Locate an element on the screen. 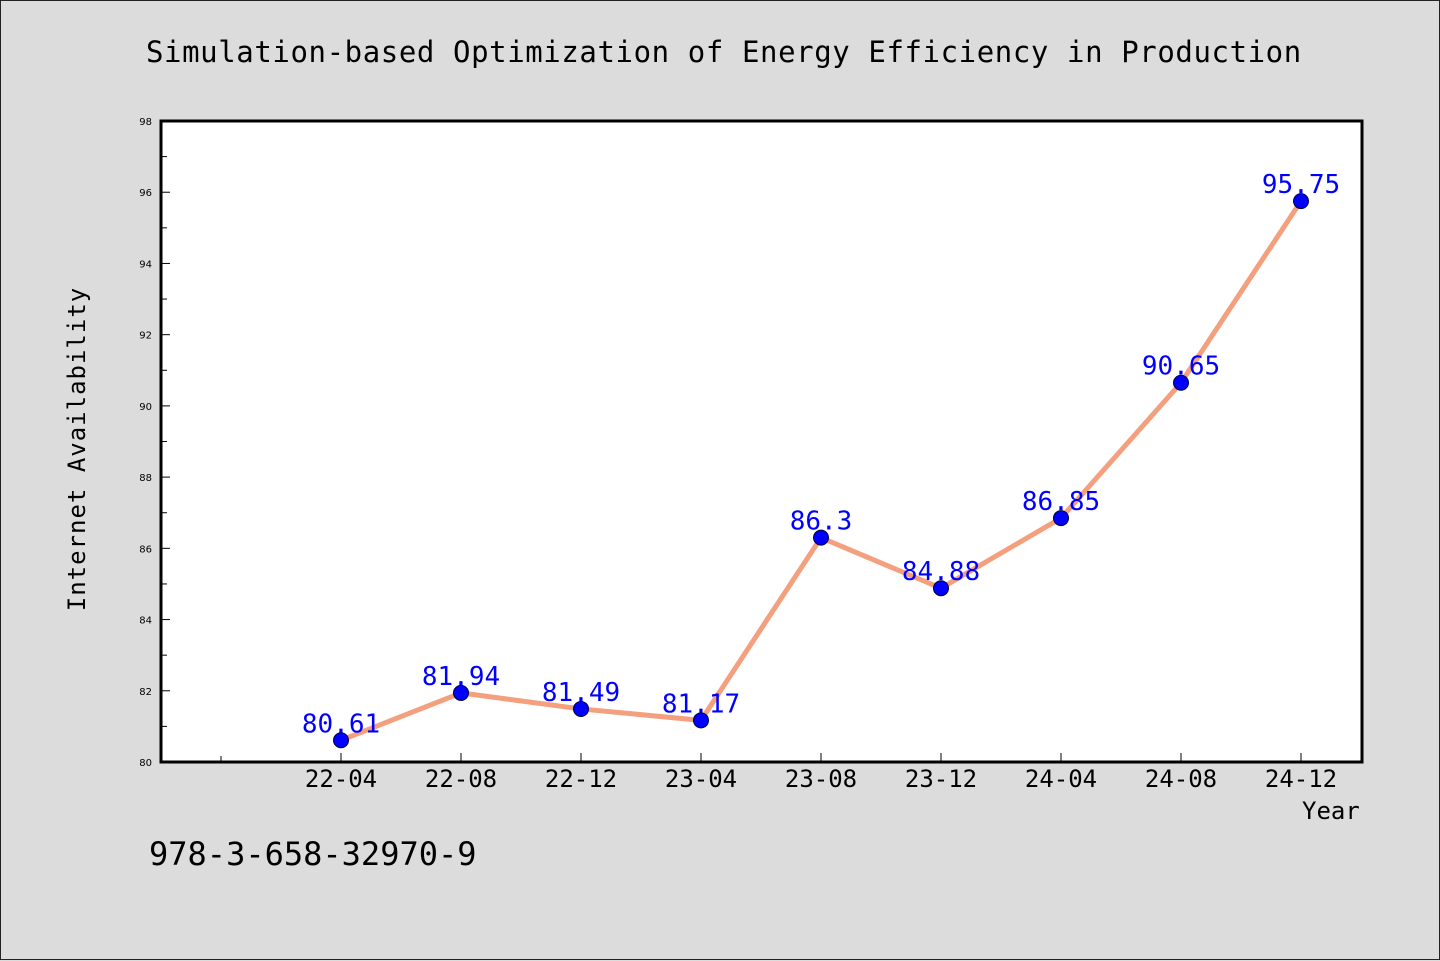 The image size is (1440, 961). x-tick-label: 22-04 is located at coordinates (341, 779).